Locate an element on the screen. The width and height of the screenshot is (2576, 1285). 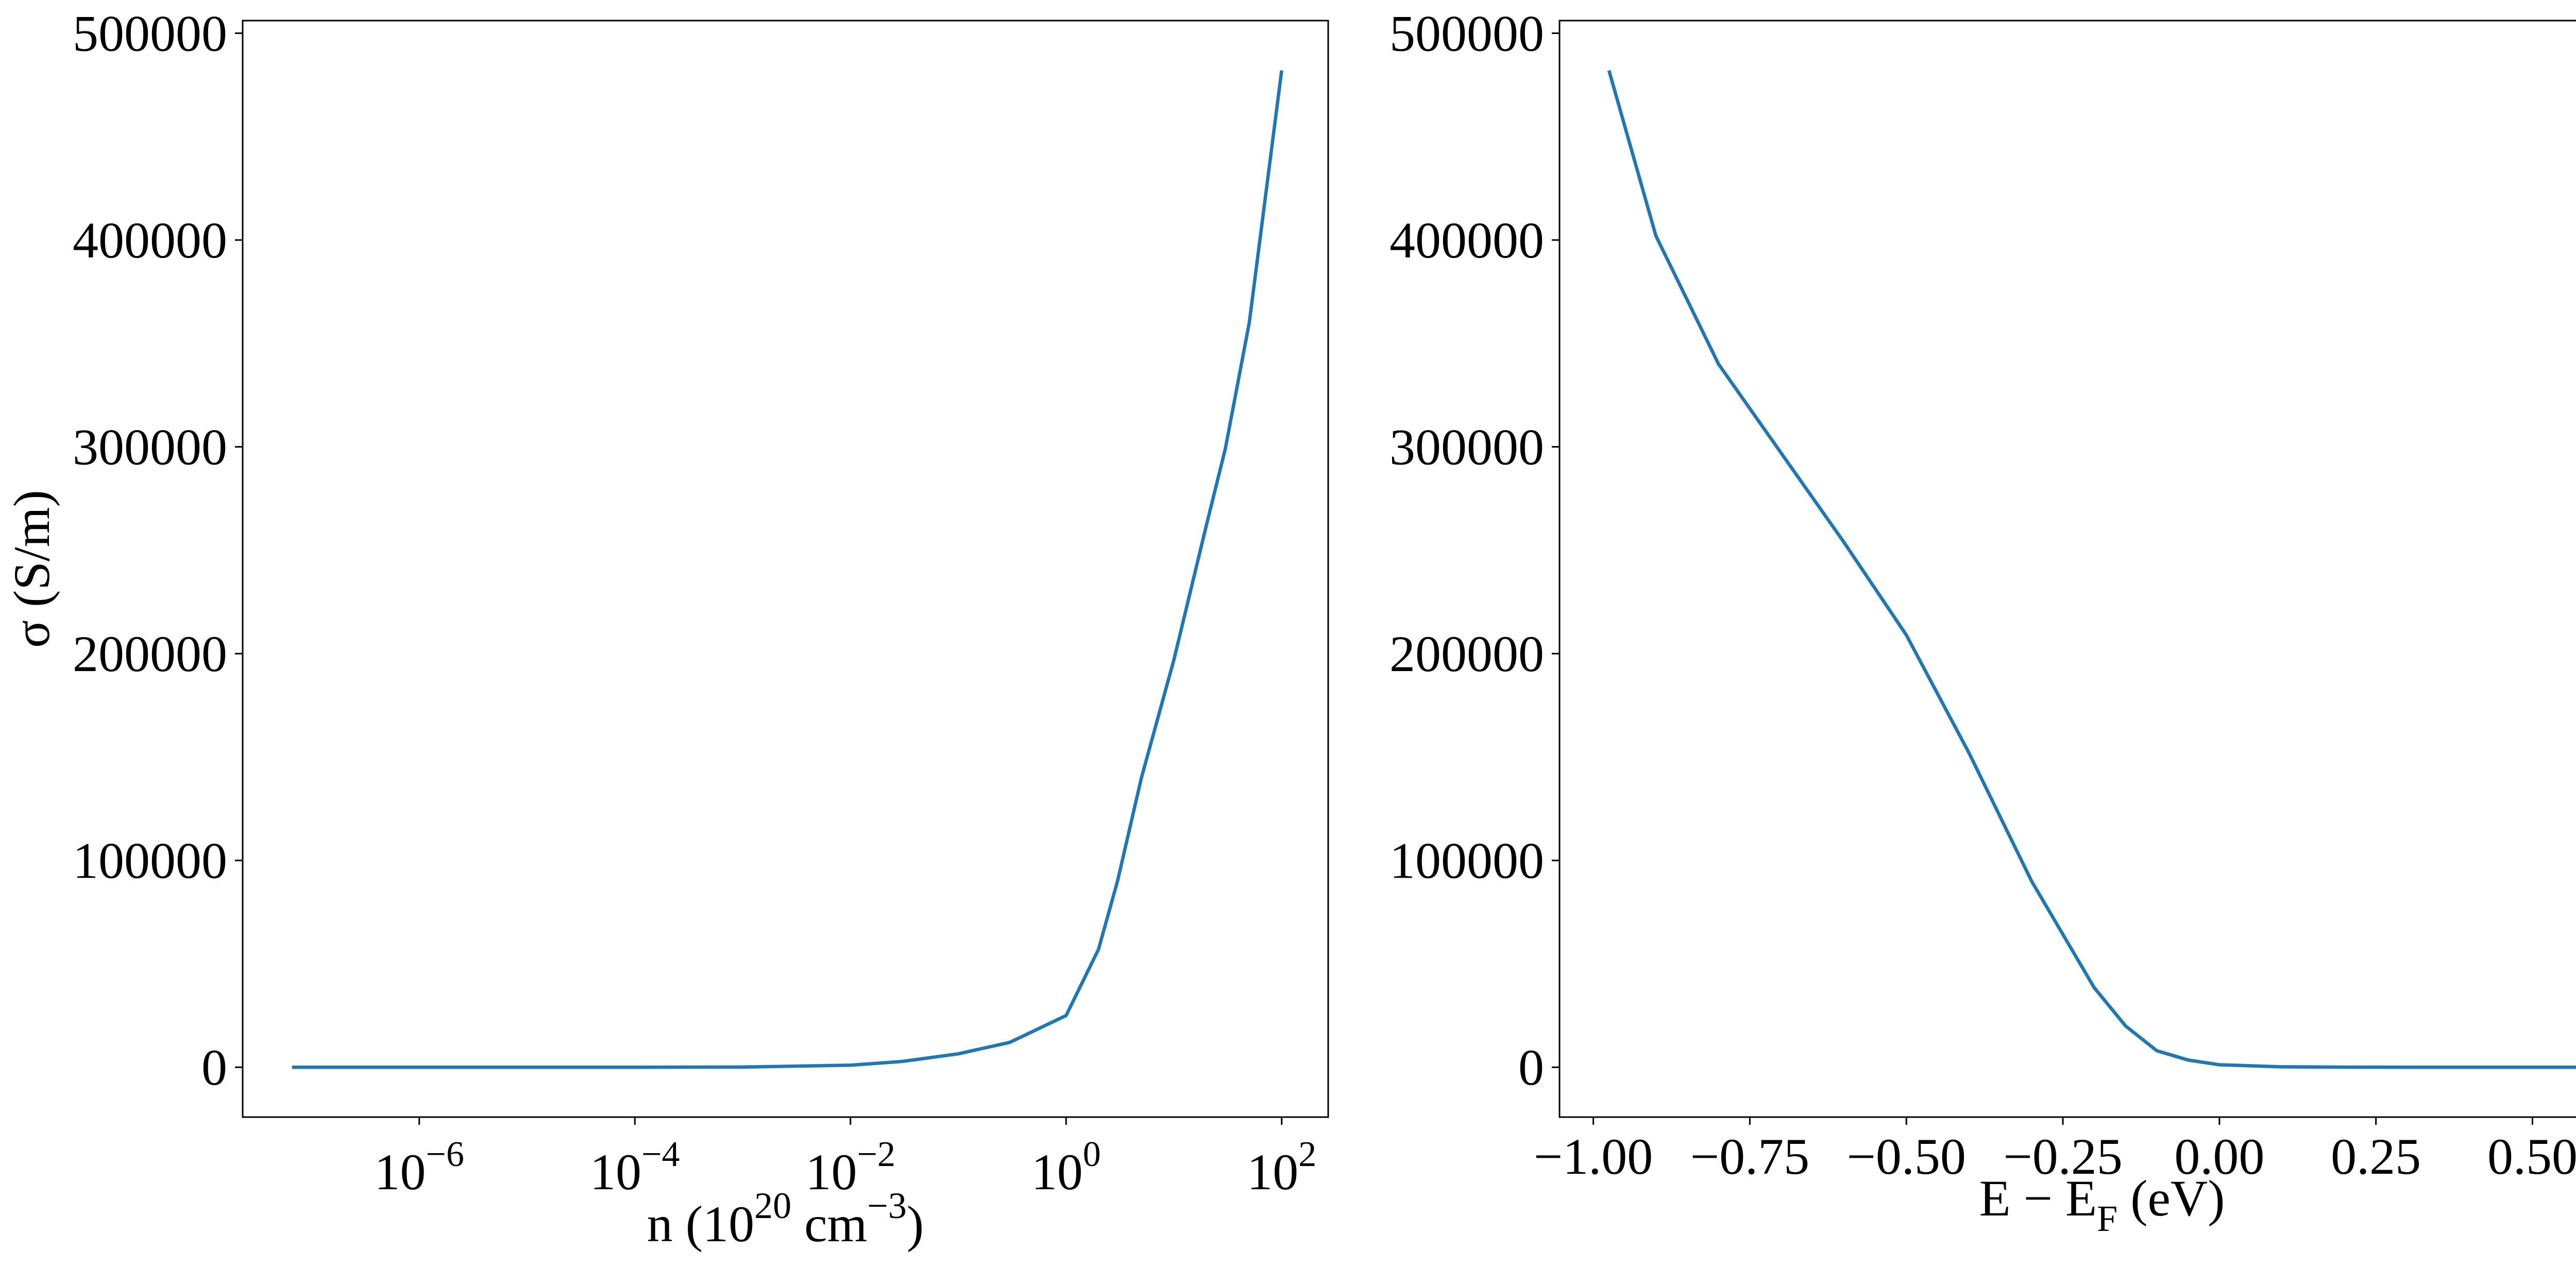
x-axis-label-part: 20 is located at coordinates (772, 1205).